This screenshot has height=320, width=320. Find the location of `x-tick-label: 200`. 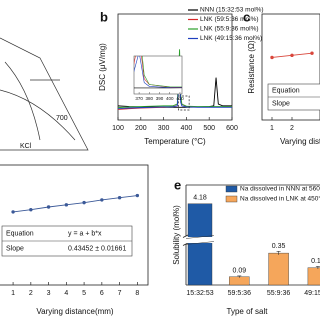

x-tick-label: 200 is located at coordinates (141, 128).